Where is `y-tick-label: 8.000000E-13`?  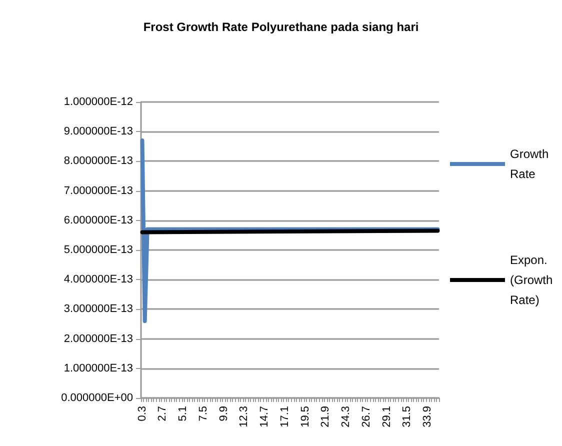
y-tick-label: 8.000000E-13 is located at coordinates (98, 161).